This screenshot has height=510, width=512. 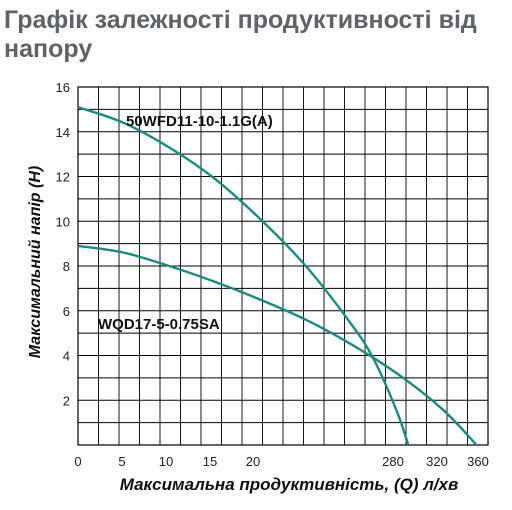 What do you see at coordinates (121, 461) in the screenshot?
I see `x-tick-label: 5` at bounding box center [121, 461].